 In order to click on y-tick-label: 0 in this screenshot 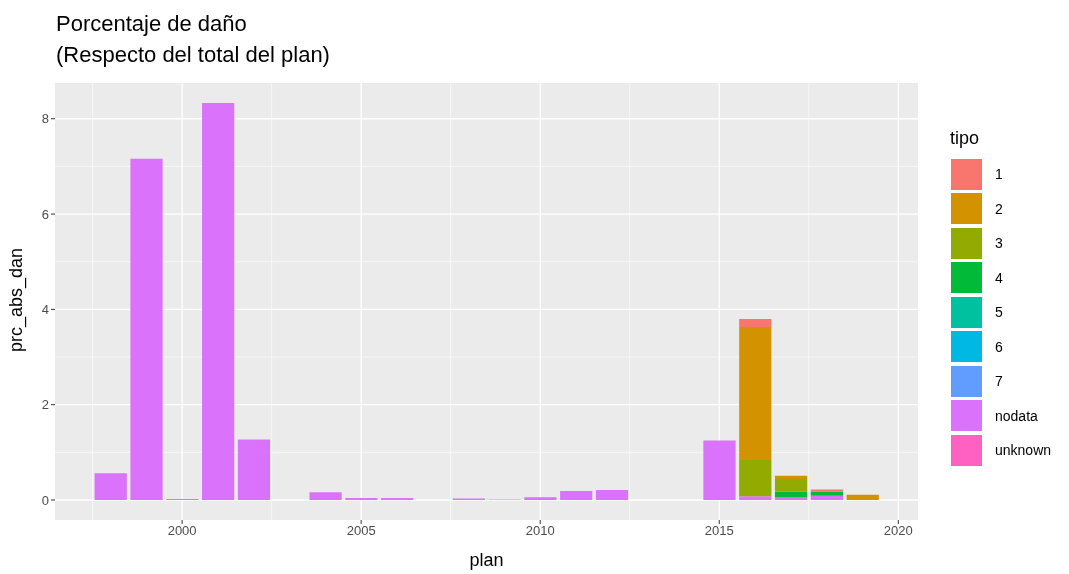, I will do `click(45, 500)`.